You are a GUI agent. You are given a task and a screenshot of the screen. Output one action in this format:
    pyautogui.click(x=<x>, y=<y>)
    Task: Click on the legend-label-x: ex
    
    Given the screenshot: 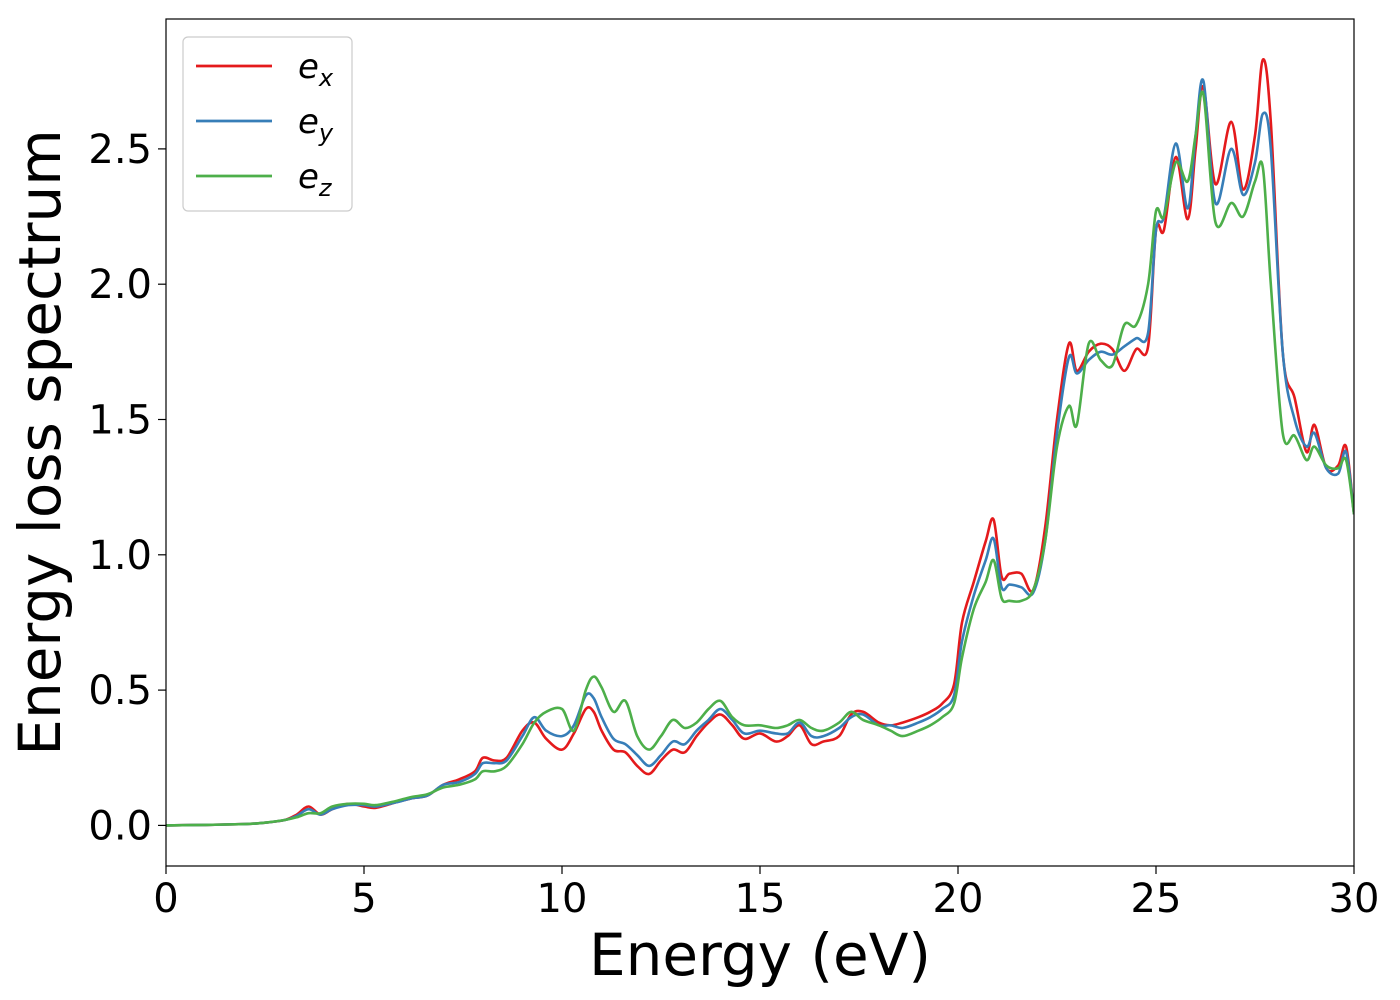 What is the action you would take?
    pyautogui.click(x=316, y=69)
    